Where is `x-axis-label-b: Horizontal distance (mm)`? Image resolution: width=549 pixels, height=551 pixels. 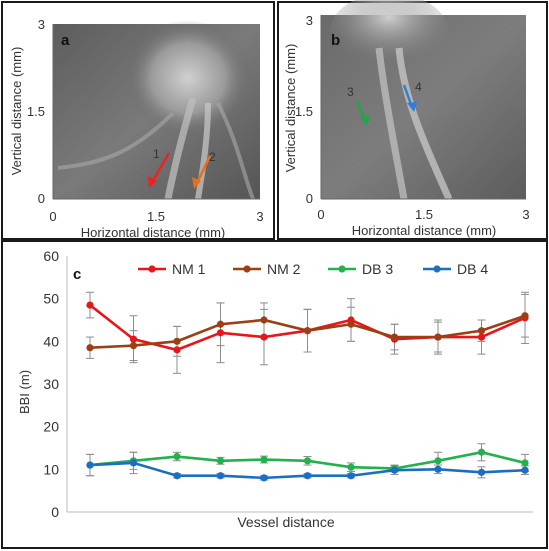 x-axis-label-b: Horizontal distance (mm) is located at coordinates (424, 230).